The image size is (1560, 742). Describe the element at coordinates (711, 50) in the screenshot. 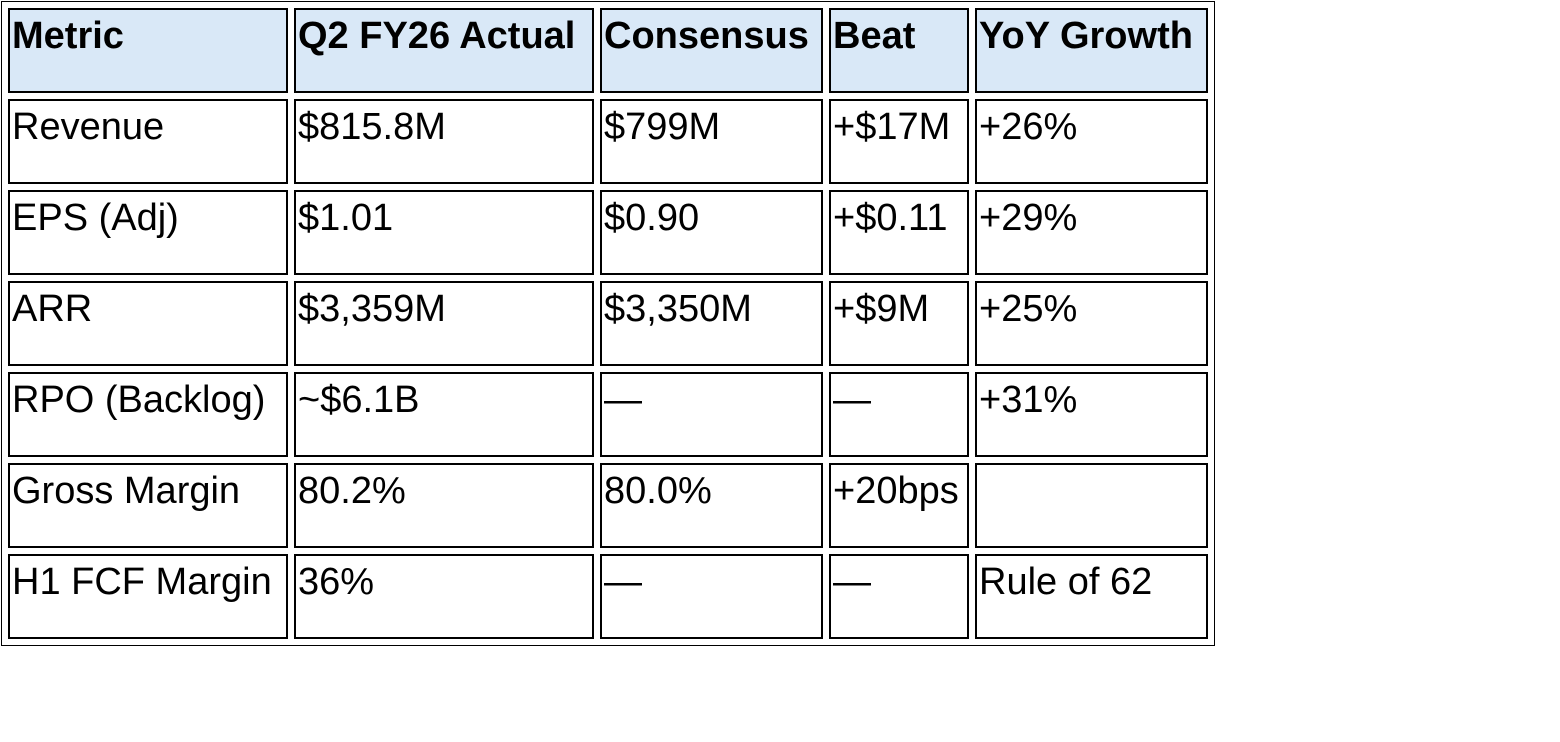

I see `header-consensus: Consensus` at that location.